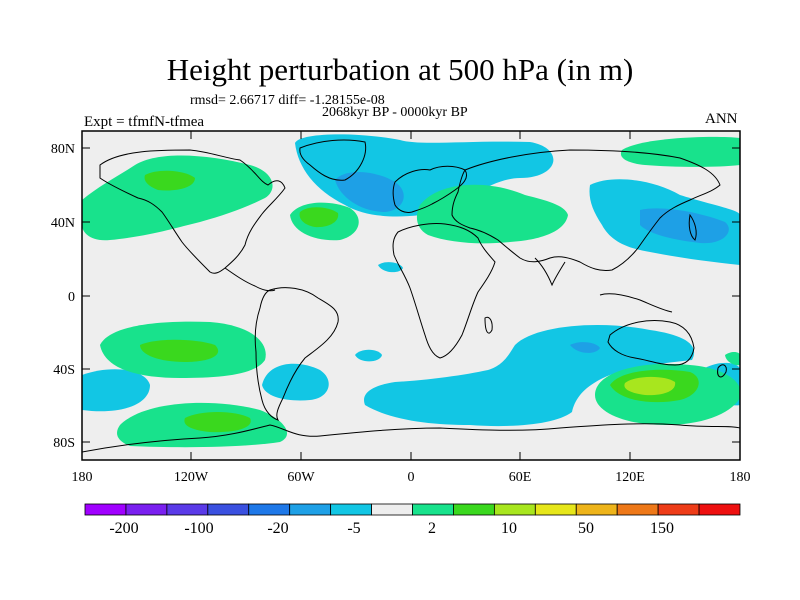 This screenshot has width=800, height=600. I want to click on coastline-australia, so click(651, 343).